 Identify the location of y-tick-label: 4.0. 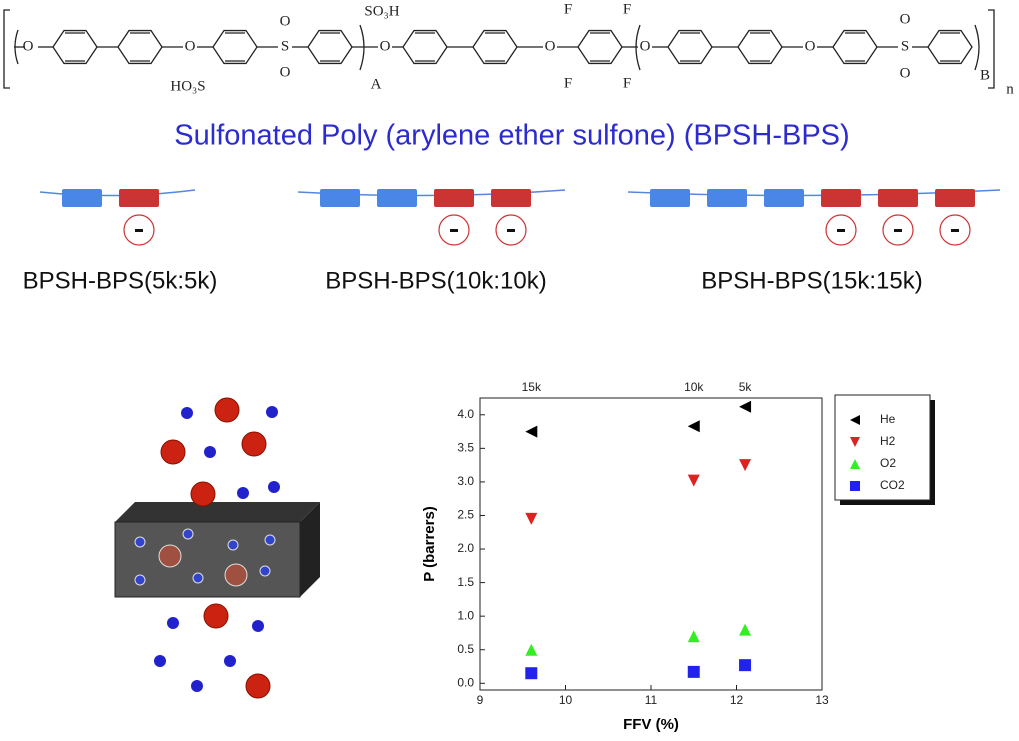
(465, 414).